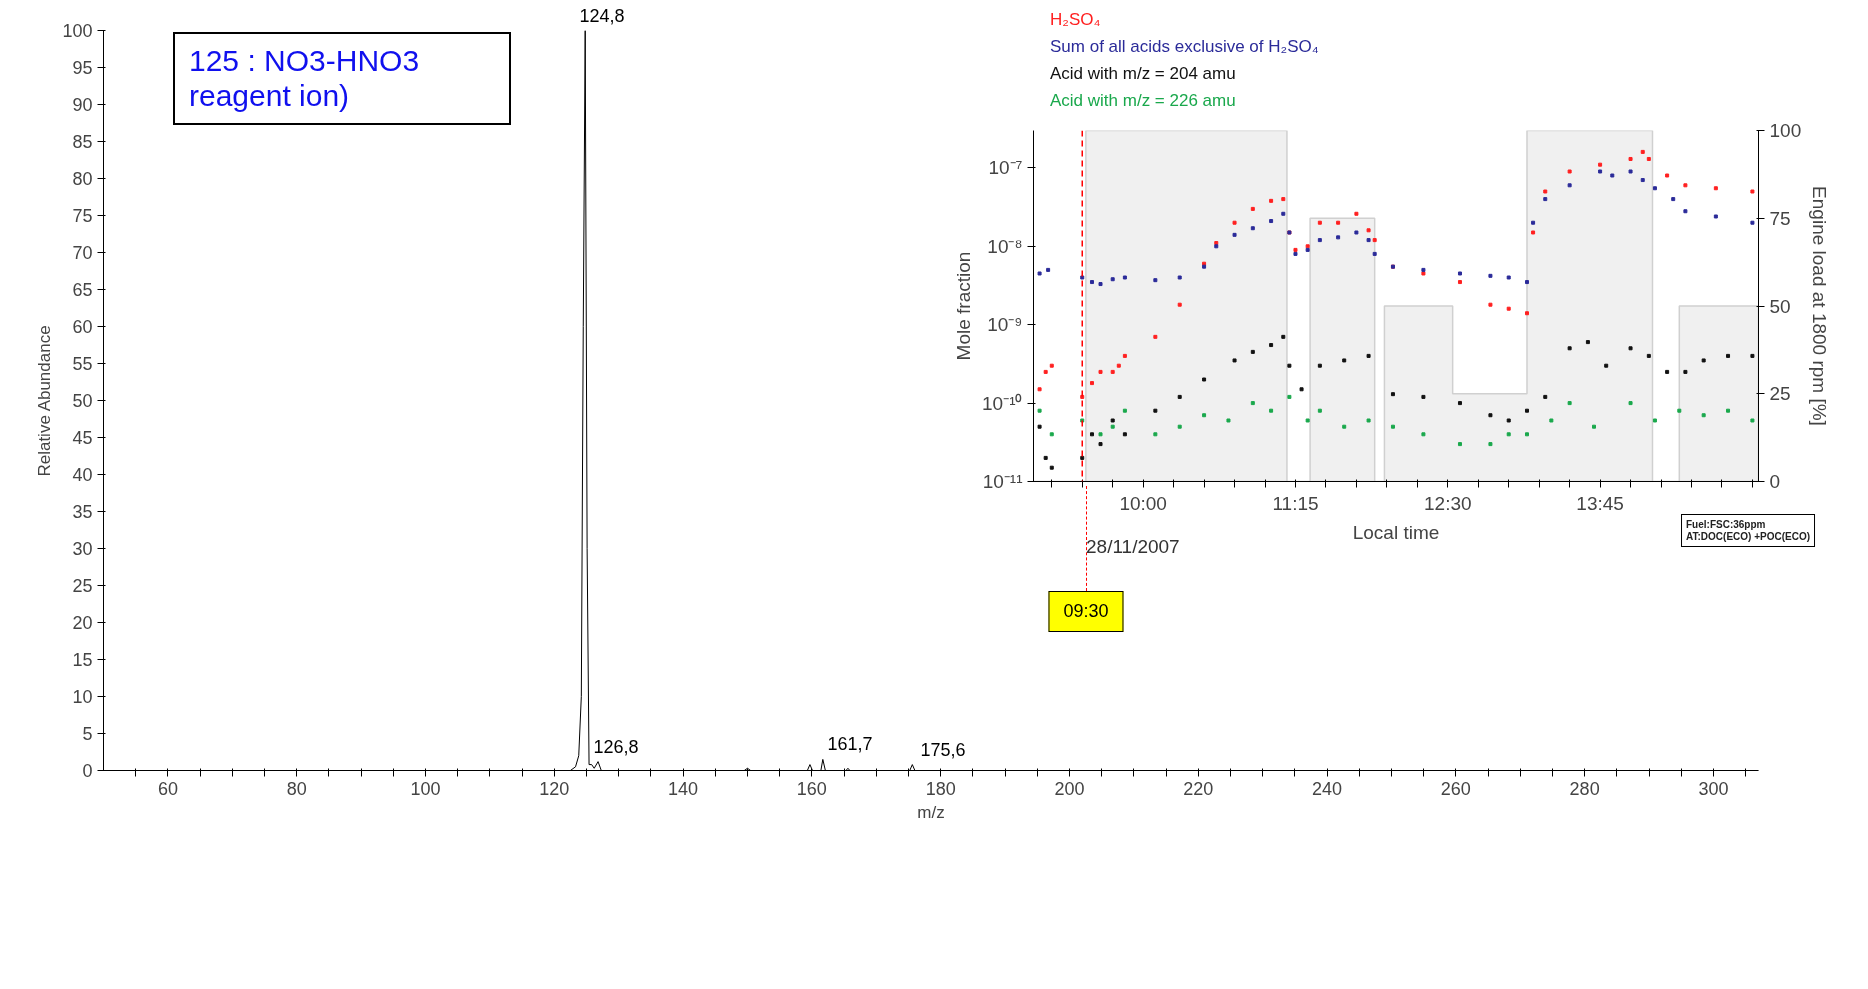 The width and height of the screenshot is (1868, 989). What do you see at coordinates (1713, 788) in the screenshot?
I see `x-tick-label: 300` at bounding box center [1713, 788].